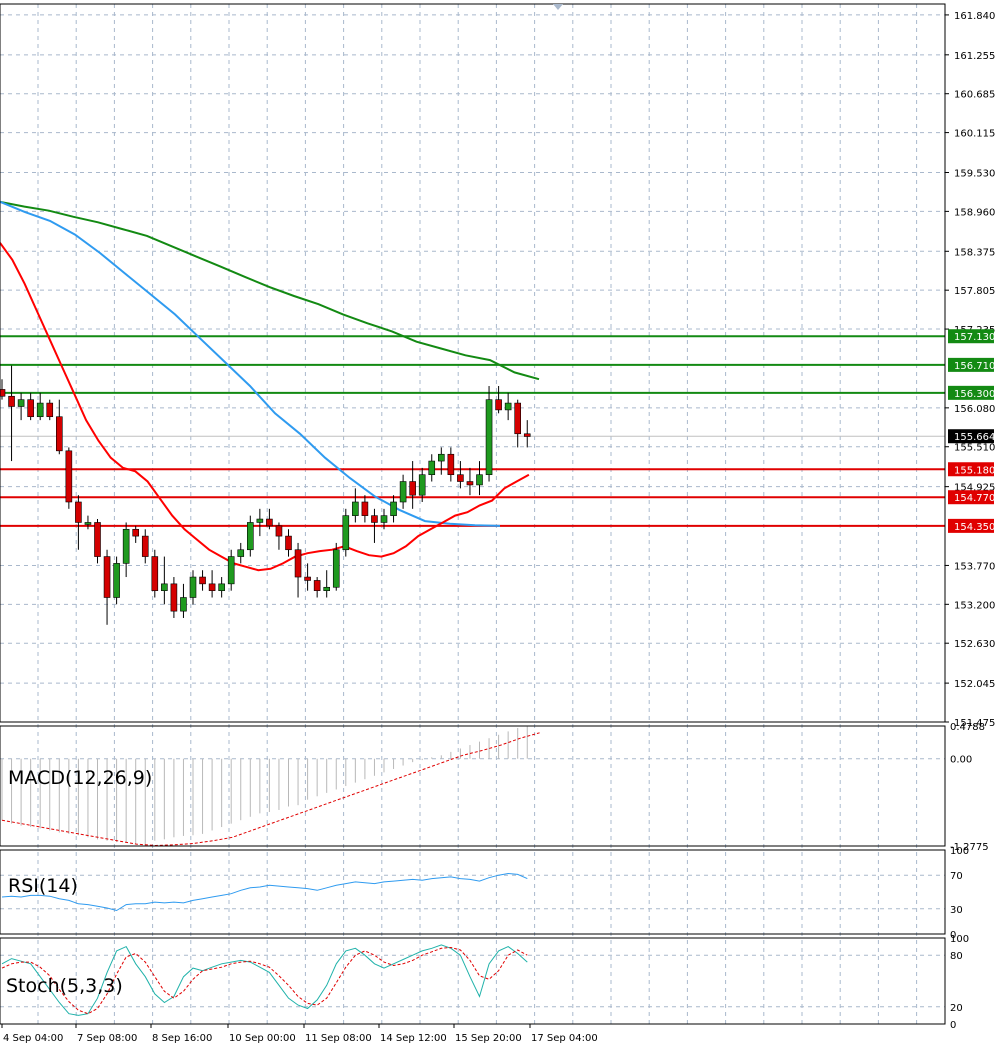 Image resolution: width=1000 pixels, height=1052 pixels. What do you see at coordinates (974, 212) in the screenshot?
I see `price-tick-label: 158.960` at bounding box center [974, 212].